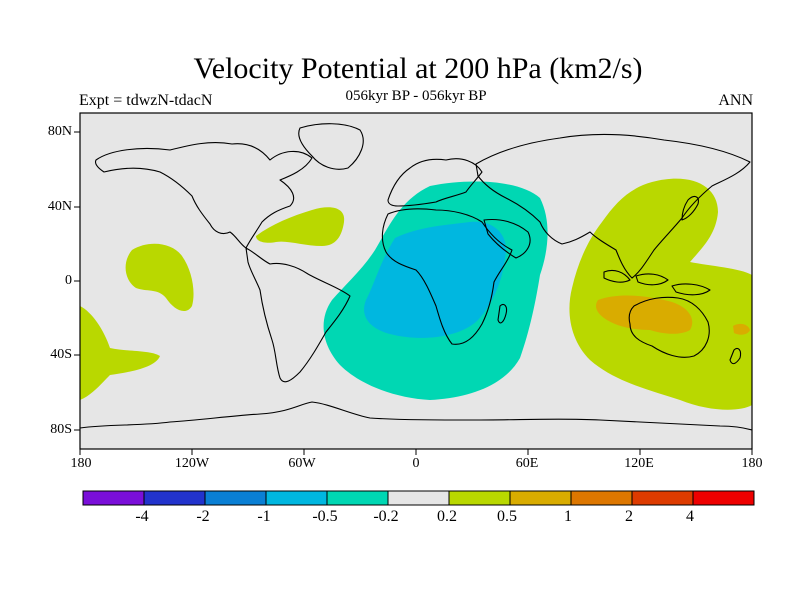  I want to click on lon-label-120e: 120E, so click(639, 463).